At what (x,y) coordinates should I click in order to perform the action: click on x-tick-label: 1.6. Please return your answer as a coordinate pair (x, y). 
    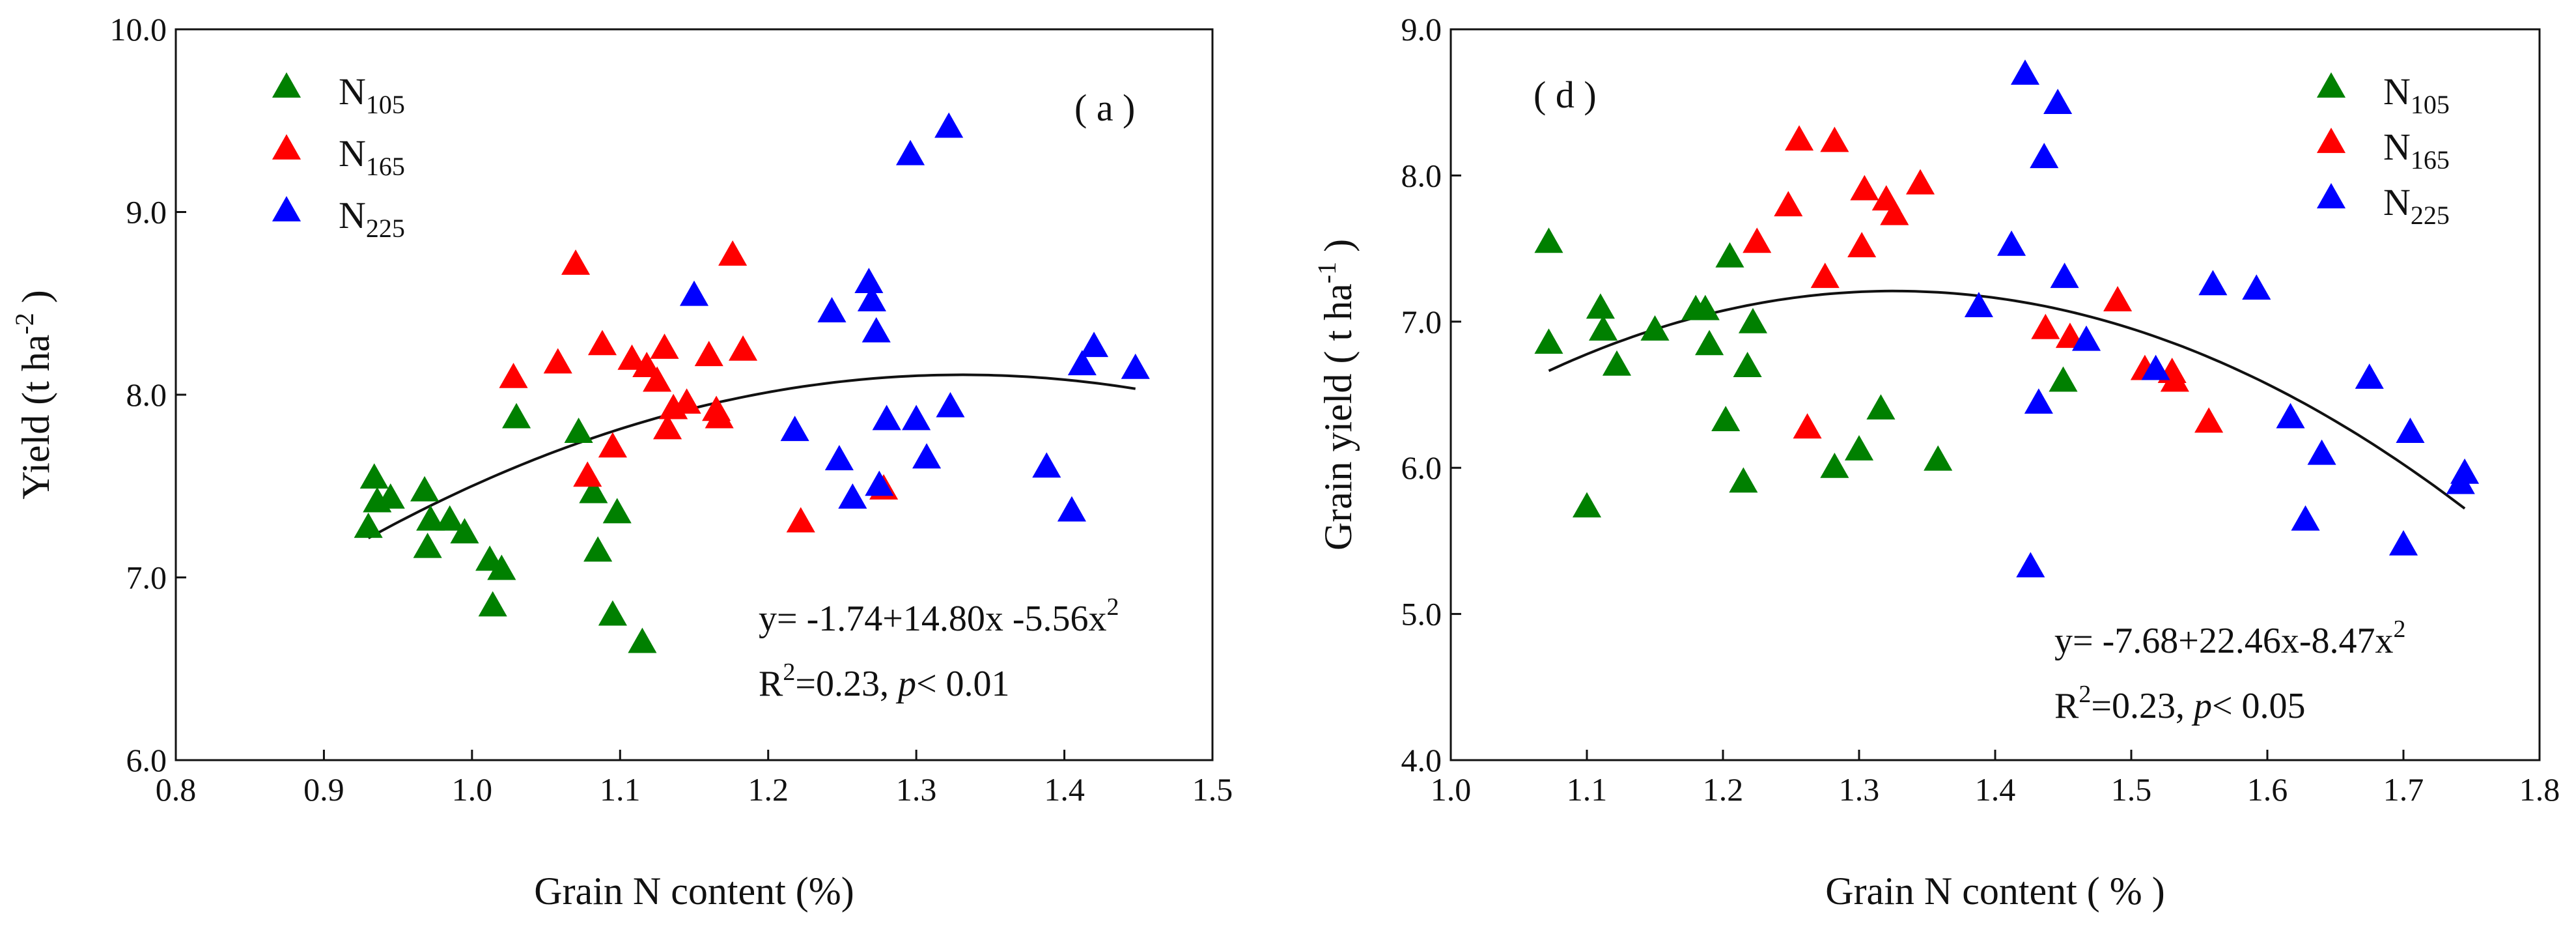
    Looking at the image, I should click on (2268, 790).